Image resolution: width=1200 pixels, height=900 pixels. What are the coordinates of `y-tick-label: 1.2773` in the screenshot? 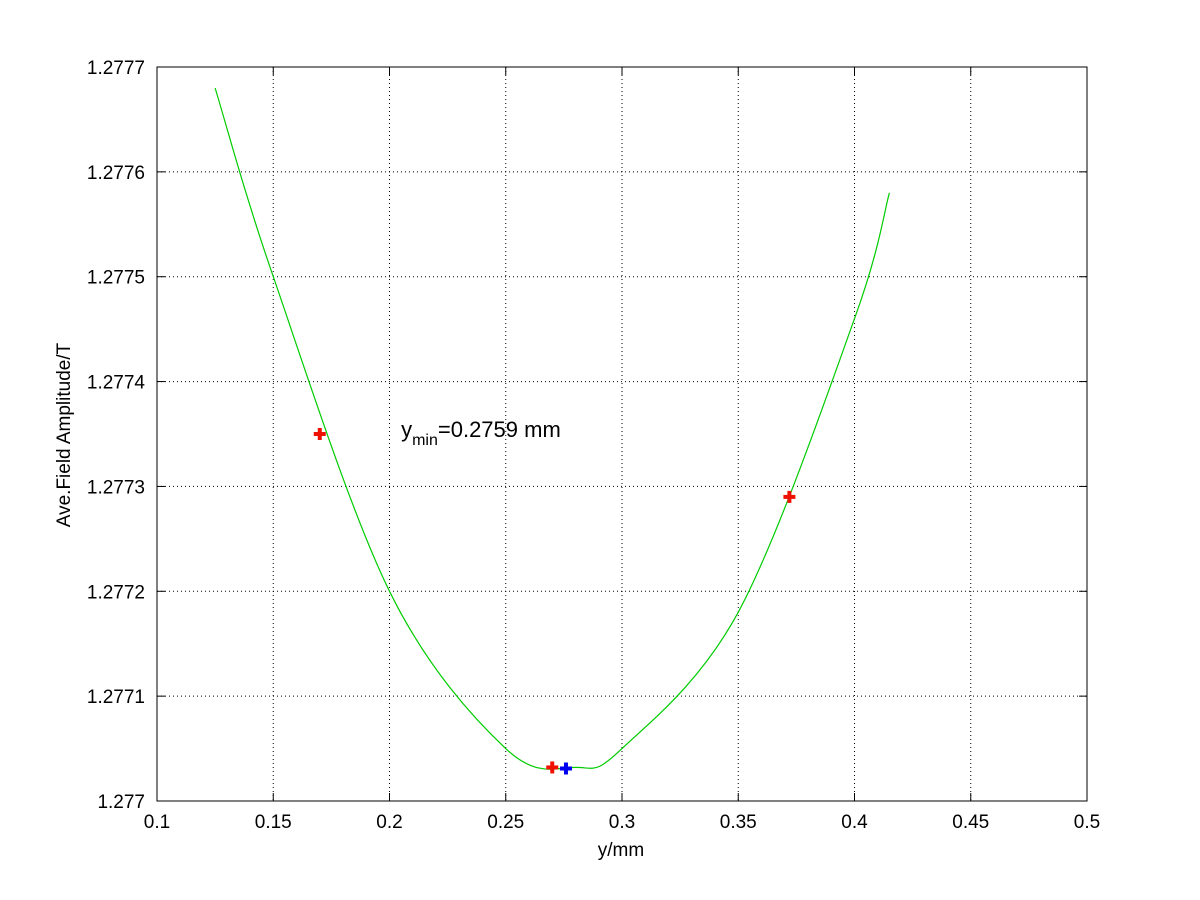 It's located at (116, 487).